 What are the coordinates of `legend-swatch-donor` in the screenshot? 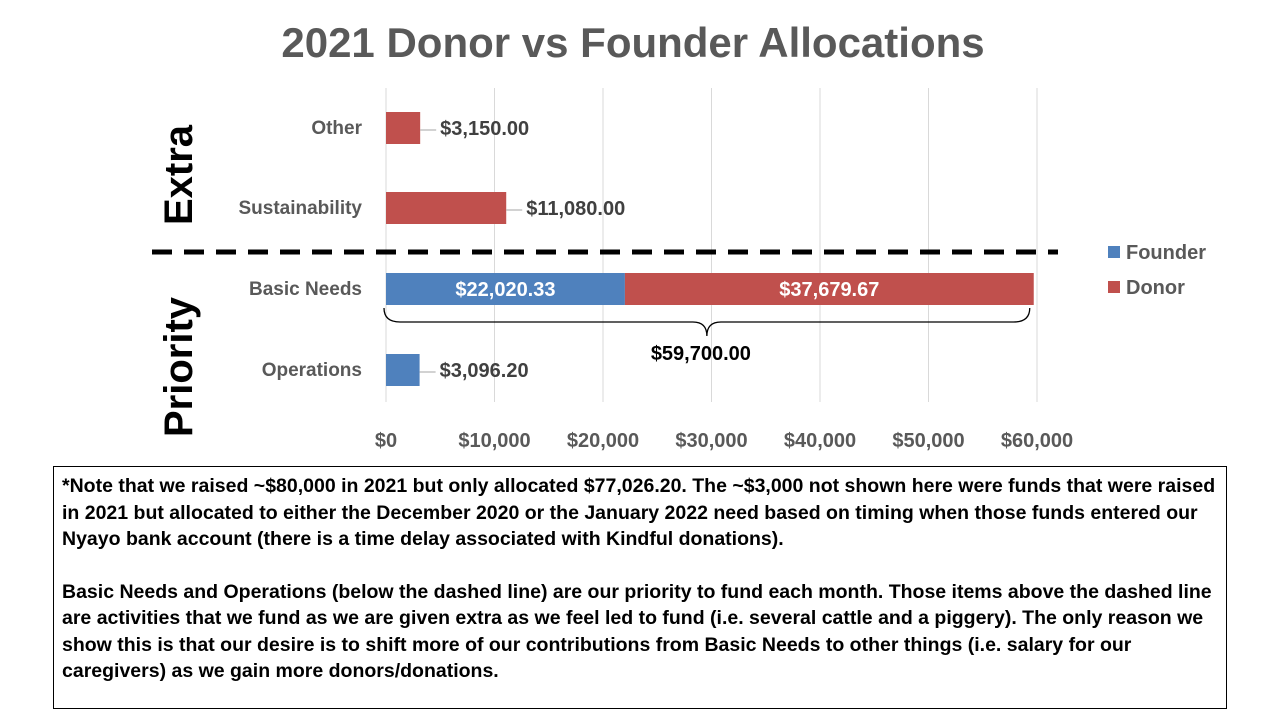 It's located at (1114, 287).